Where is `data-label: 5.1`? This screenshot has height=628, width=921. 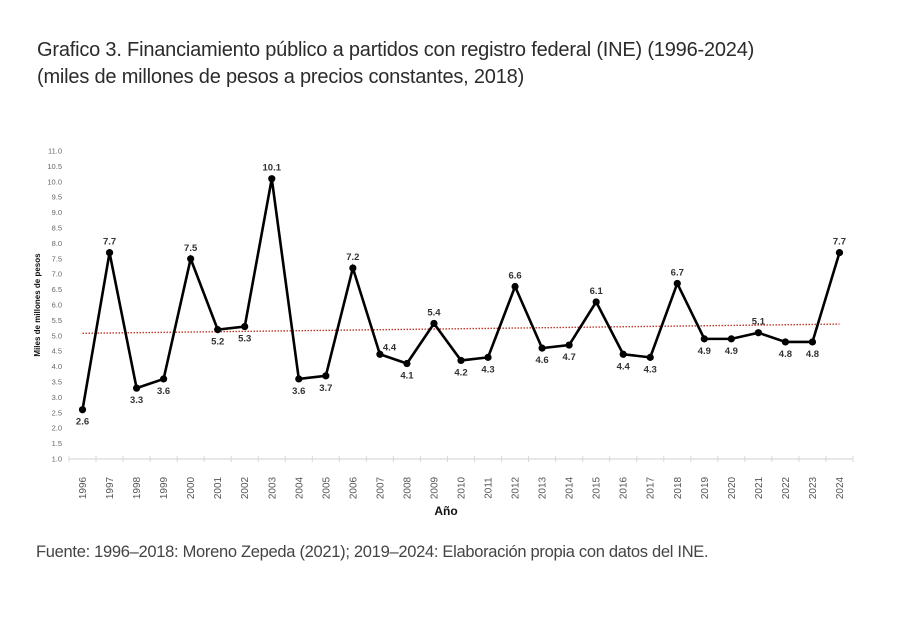 data-label: 5.1 is located at coordinates (759, 322).